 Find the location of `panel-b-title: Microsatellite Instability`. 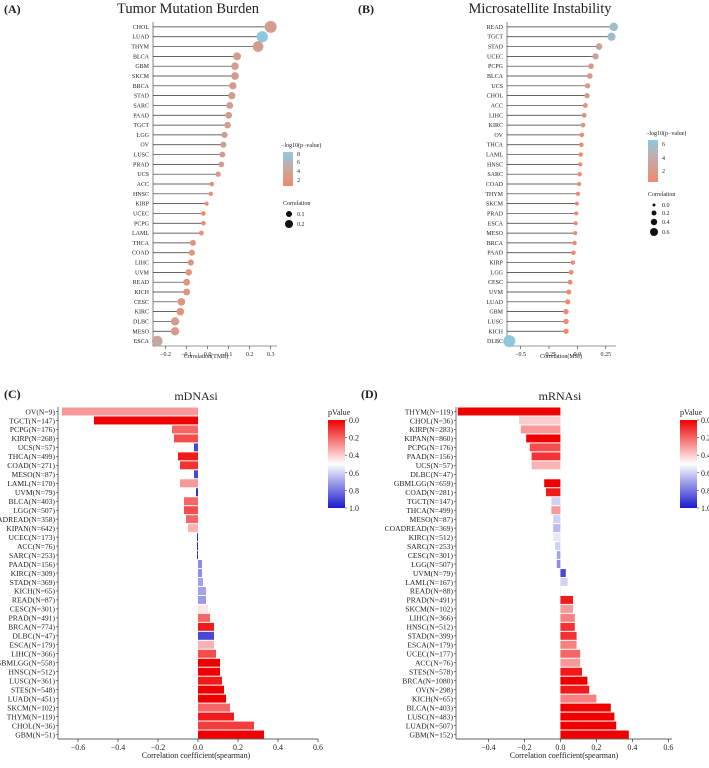

panel-b-title: Microsatellite Instability is located at coordinates (541, 9).